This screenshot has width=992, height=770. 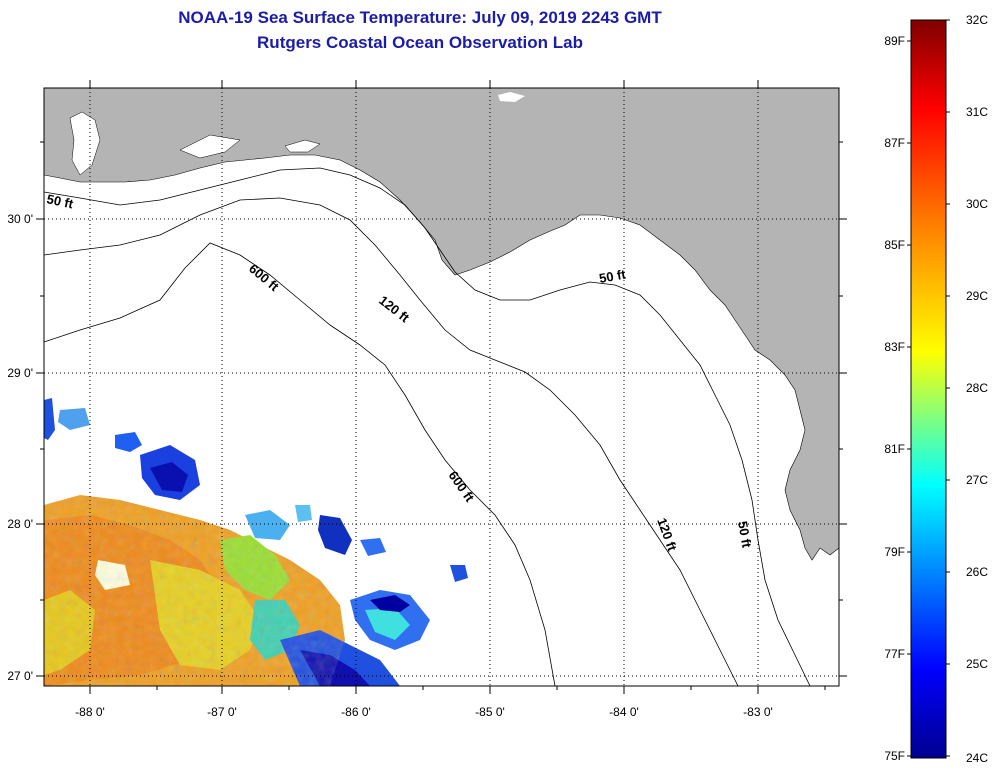 I want to click on colorbar-c-30: 30C, so click(x=977, y=204).